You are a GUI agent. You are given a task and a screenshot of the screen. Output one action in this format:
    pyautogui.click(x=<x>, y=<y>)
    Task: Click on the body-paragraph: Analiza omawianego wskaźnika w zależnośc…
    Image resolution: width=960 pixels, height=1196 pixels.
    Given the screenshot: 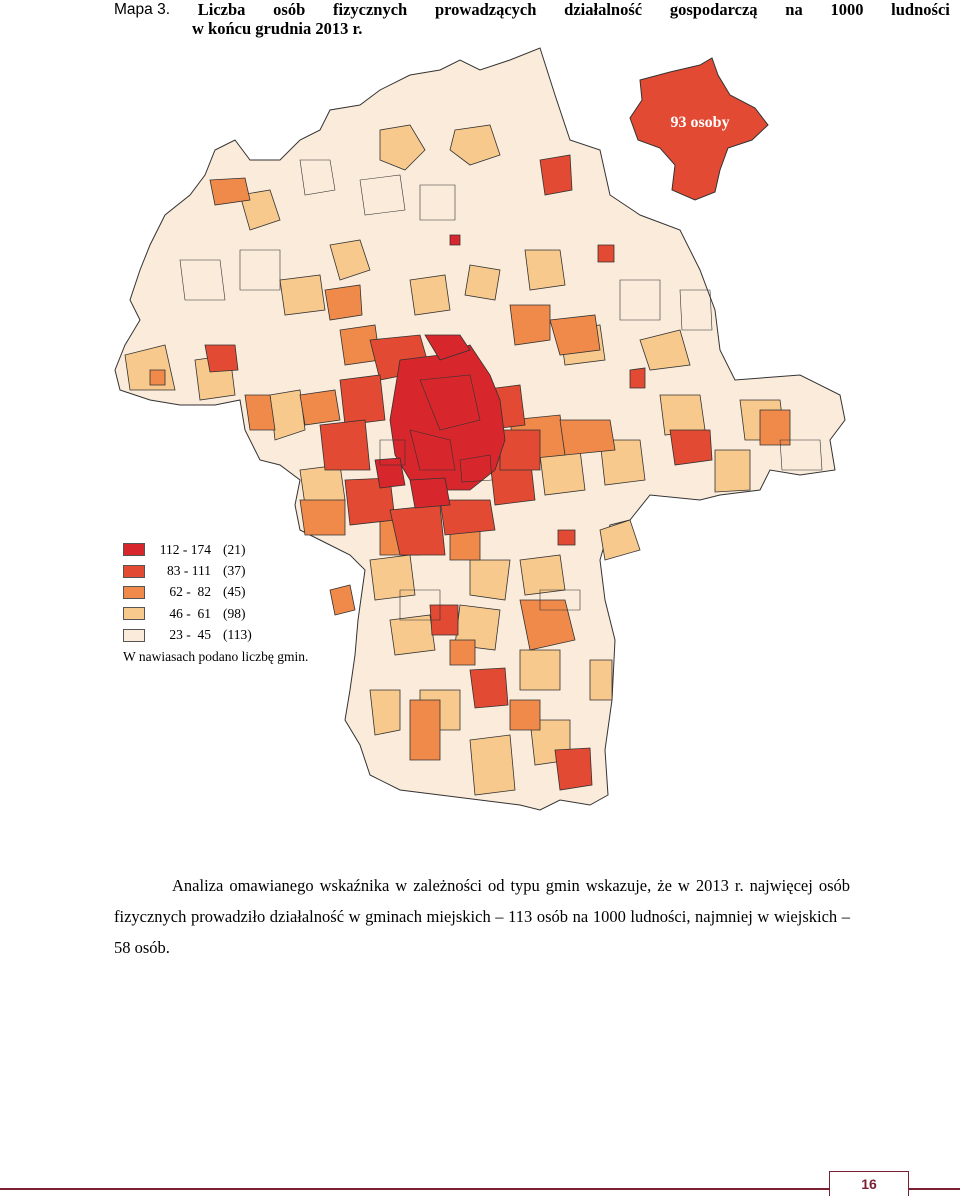 What is the action you would take?
    pyautogui.click(x=482, y=916)
    